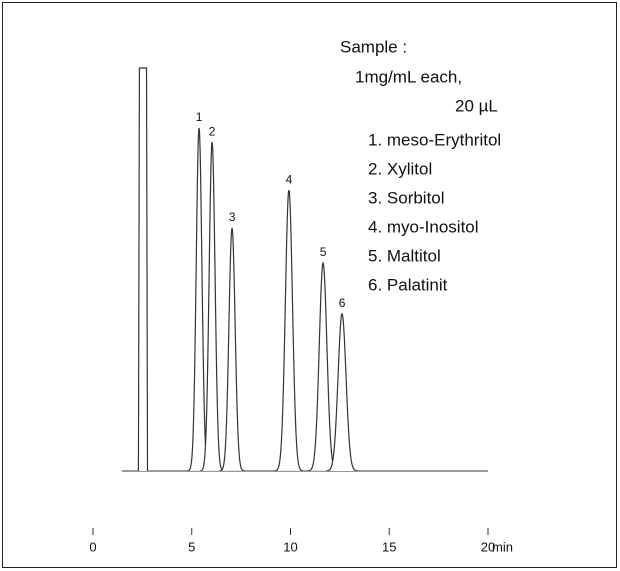  Describe the element at coordinates (199, 117) in the screenshot. I see `peak-label: 1` at that location.